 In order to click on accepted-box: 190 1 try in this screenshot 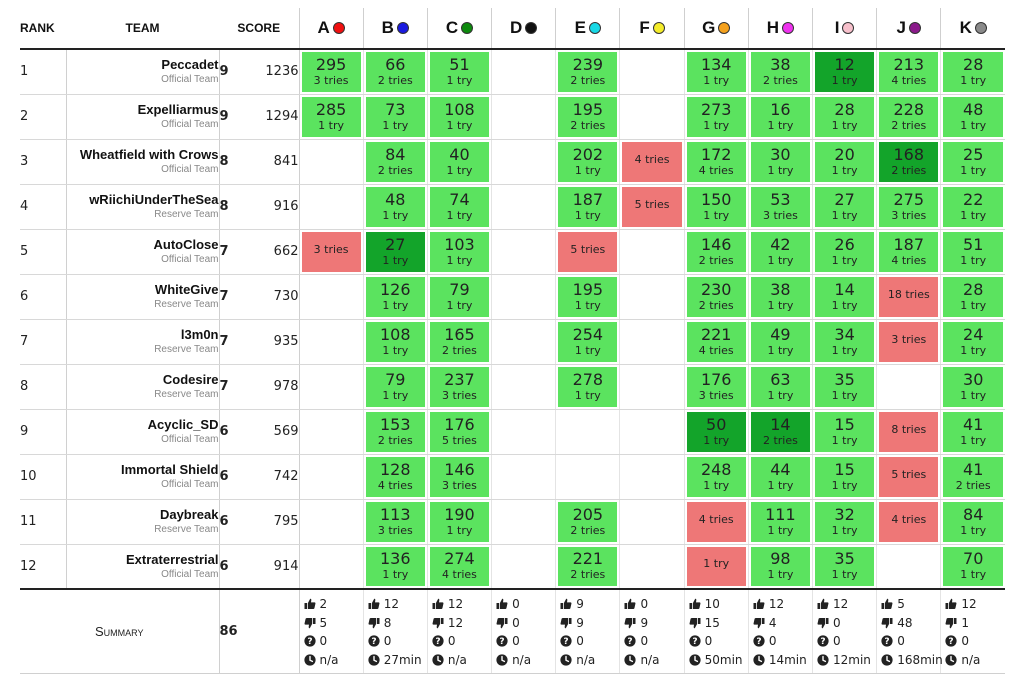, I will do `click(459, 521)`.